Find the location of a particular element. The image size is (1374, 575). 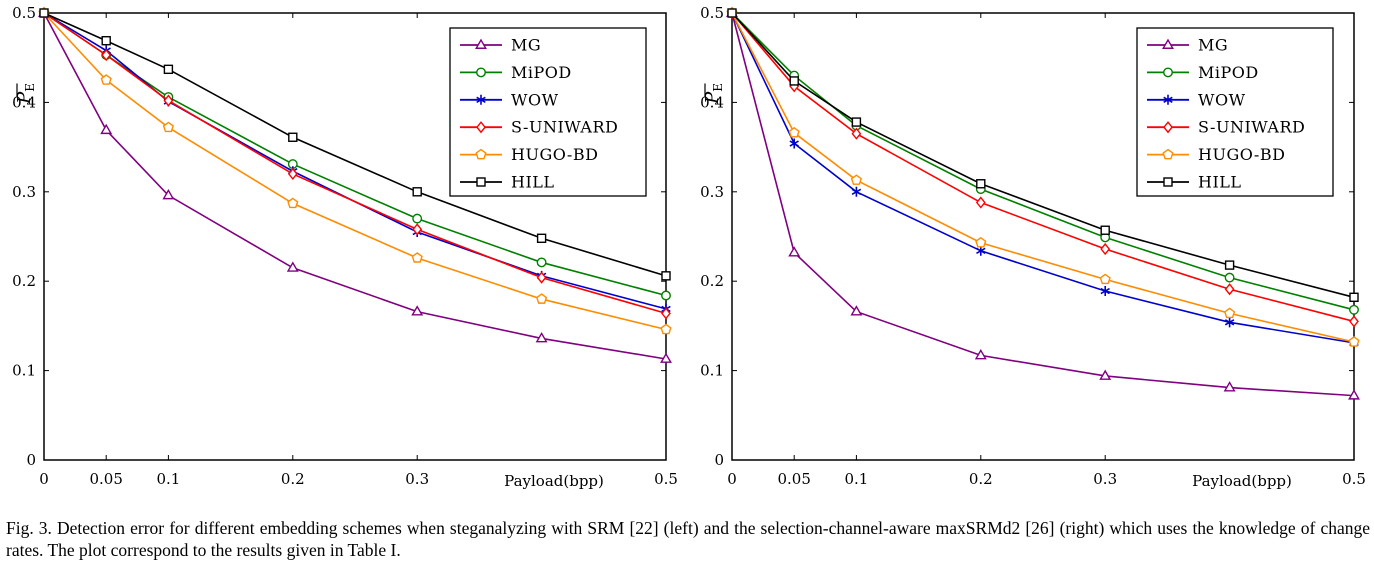

legend-item: HUGO-BD is located at coordinates (1216, 154).